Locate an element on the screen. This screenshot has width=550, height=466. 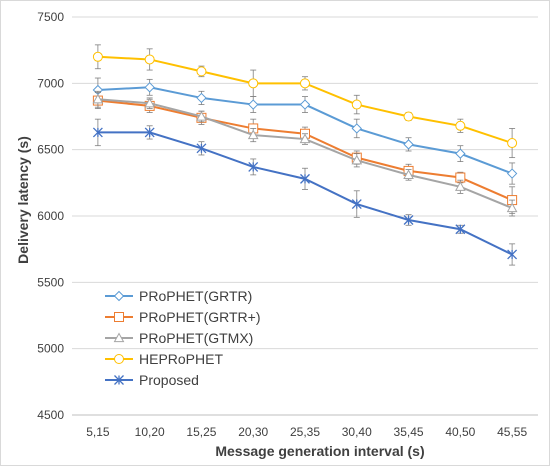
legend-item: Proposed is located at coordinates (152, 380).